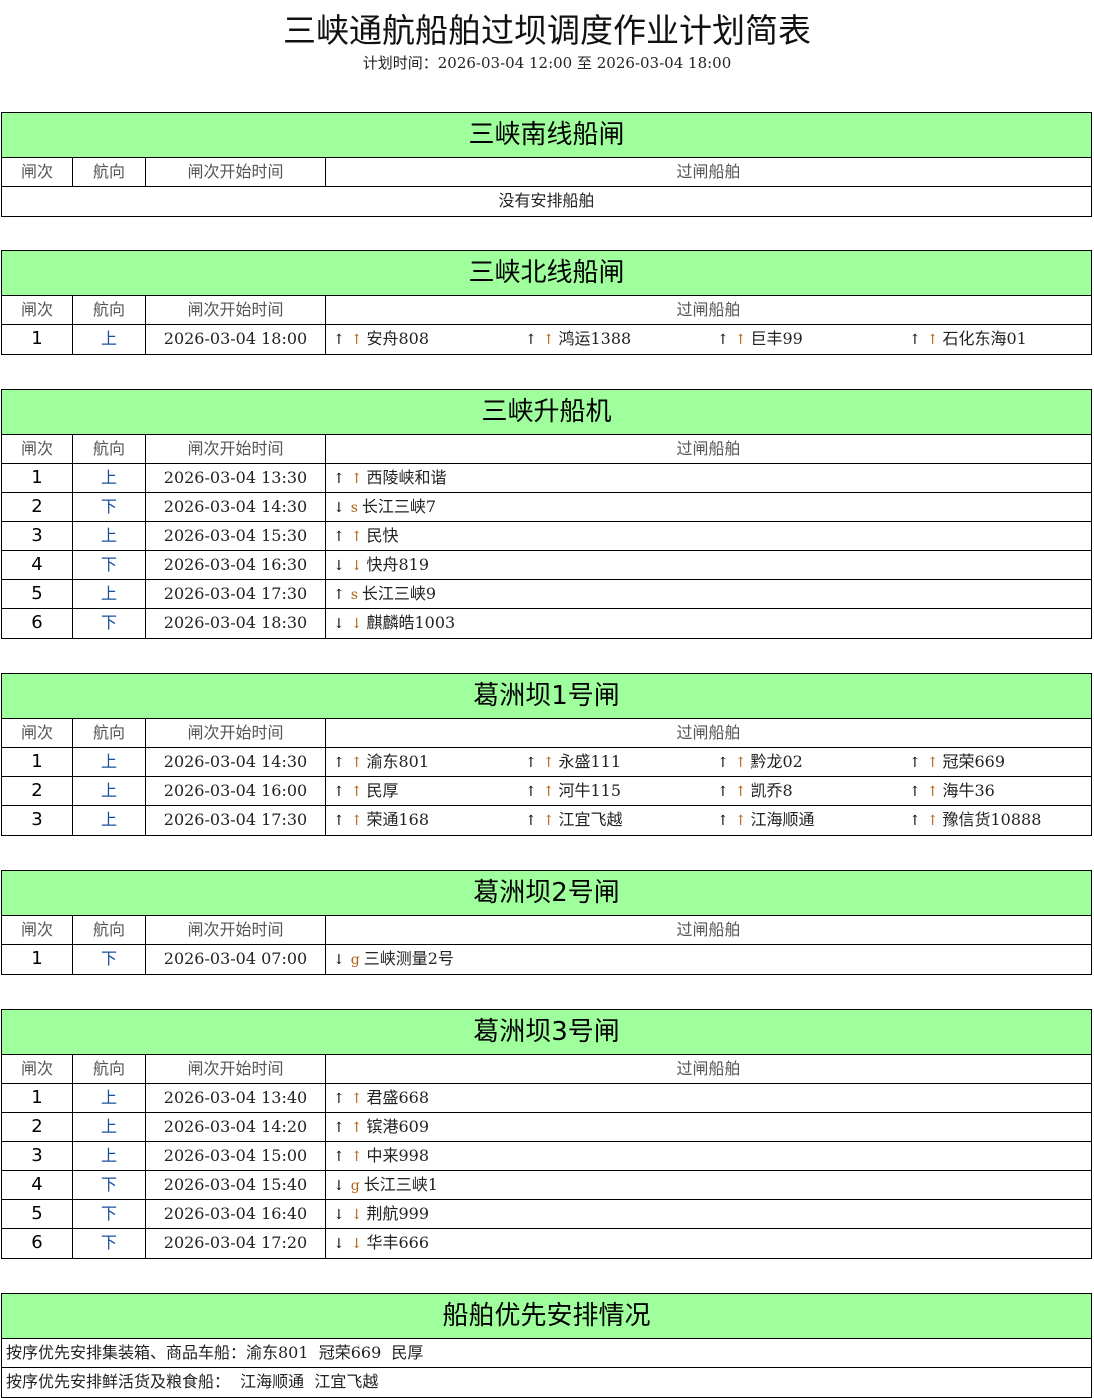 The height and width of the screenshot is (1398, 1094). What do you see at coordinates (398, 1242) in the screenshot?
I see `ship-name: 华丰666` at bounding box center [398, 1242].